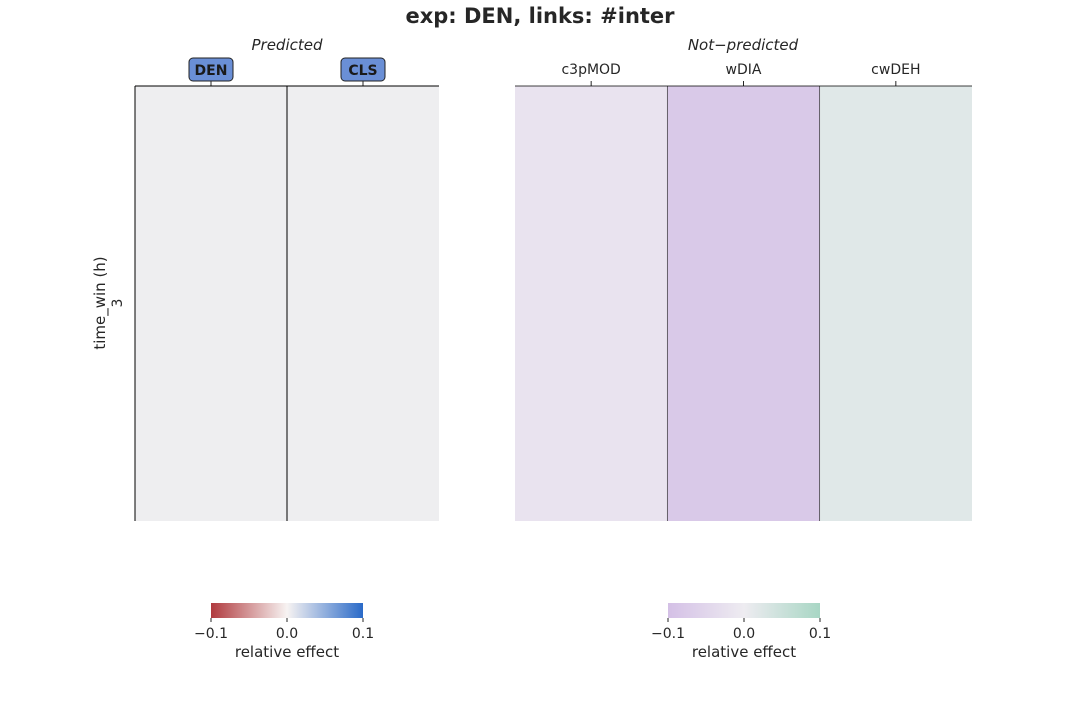  What do you see at coordinates (287, 71) in the screenshot?
I see `predicted-column-ticks: DEN CLS` at bounding box center [287, 71].